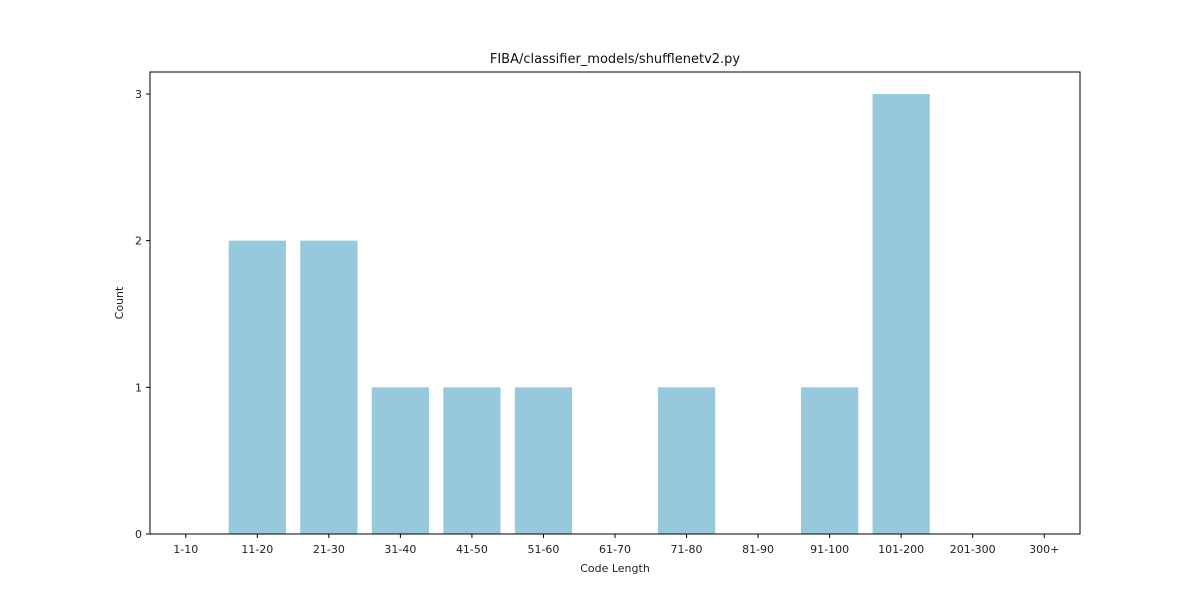 This screenshot has width=1200, height=600. Describe the element at coordinates (615, 568) in the screenshot. I see `x-axis-label: Code Length` at that location.